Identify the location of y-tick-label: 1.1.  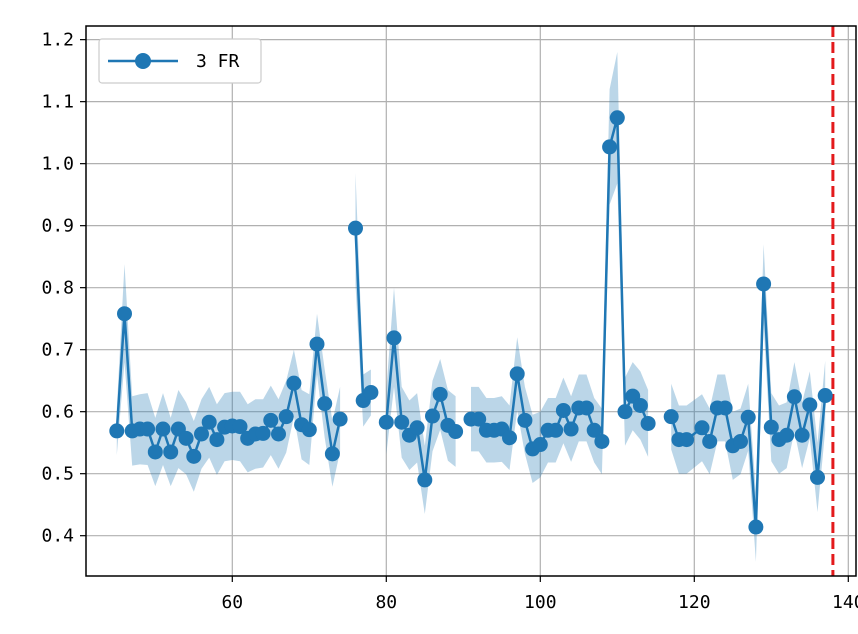
(57, 102).